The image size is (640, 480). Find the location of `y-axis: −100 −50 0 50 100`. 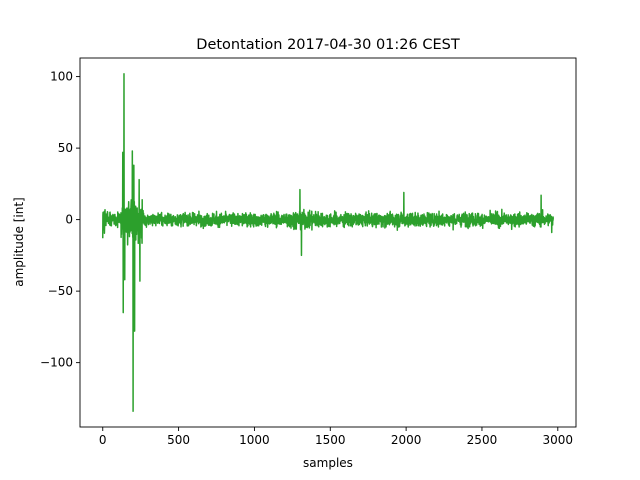

y-axis: −100 −50 0 50 100 is located at coordinates (60, 220).